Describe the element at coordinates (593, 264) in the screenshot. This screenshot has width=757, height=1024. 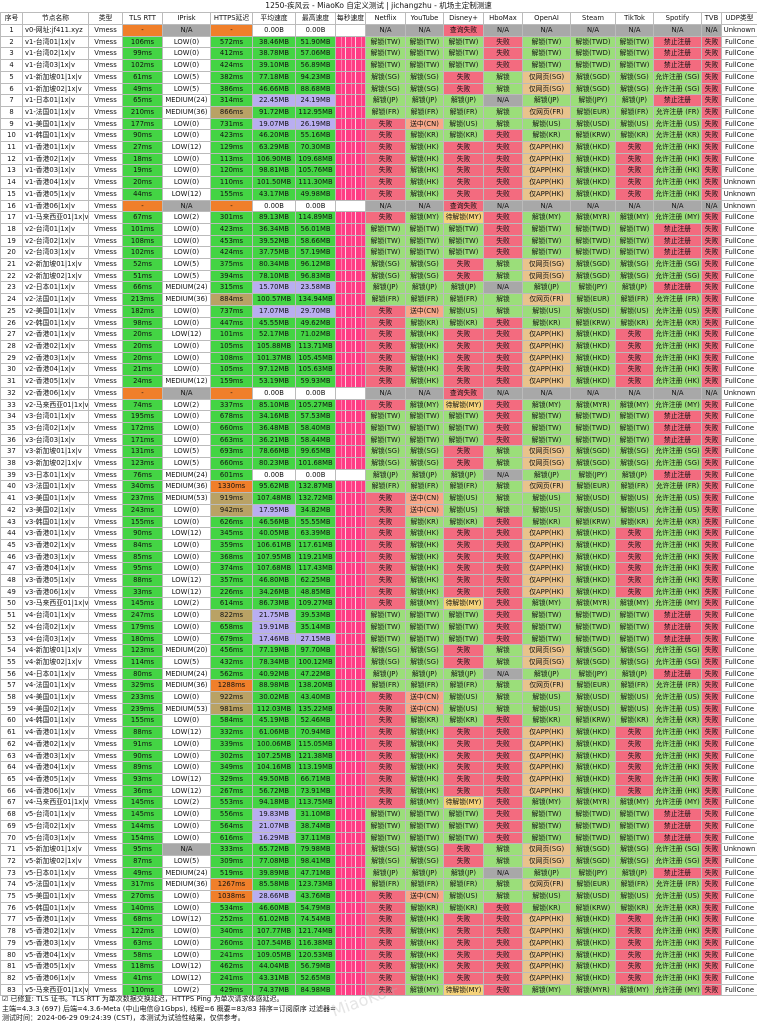
I see `cell: 解锁(SGD)` at that location.